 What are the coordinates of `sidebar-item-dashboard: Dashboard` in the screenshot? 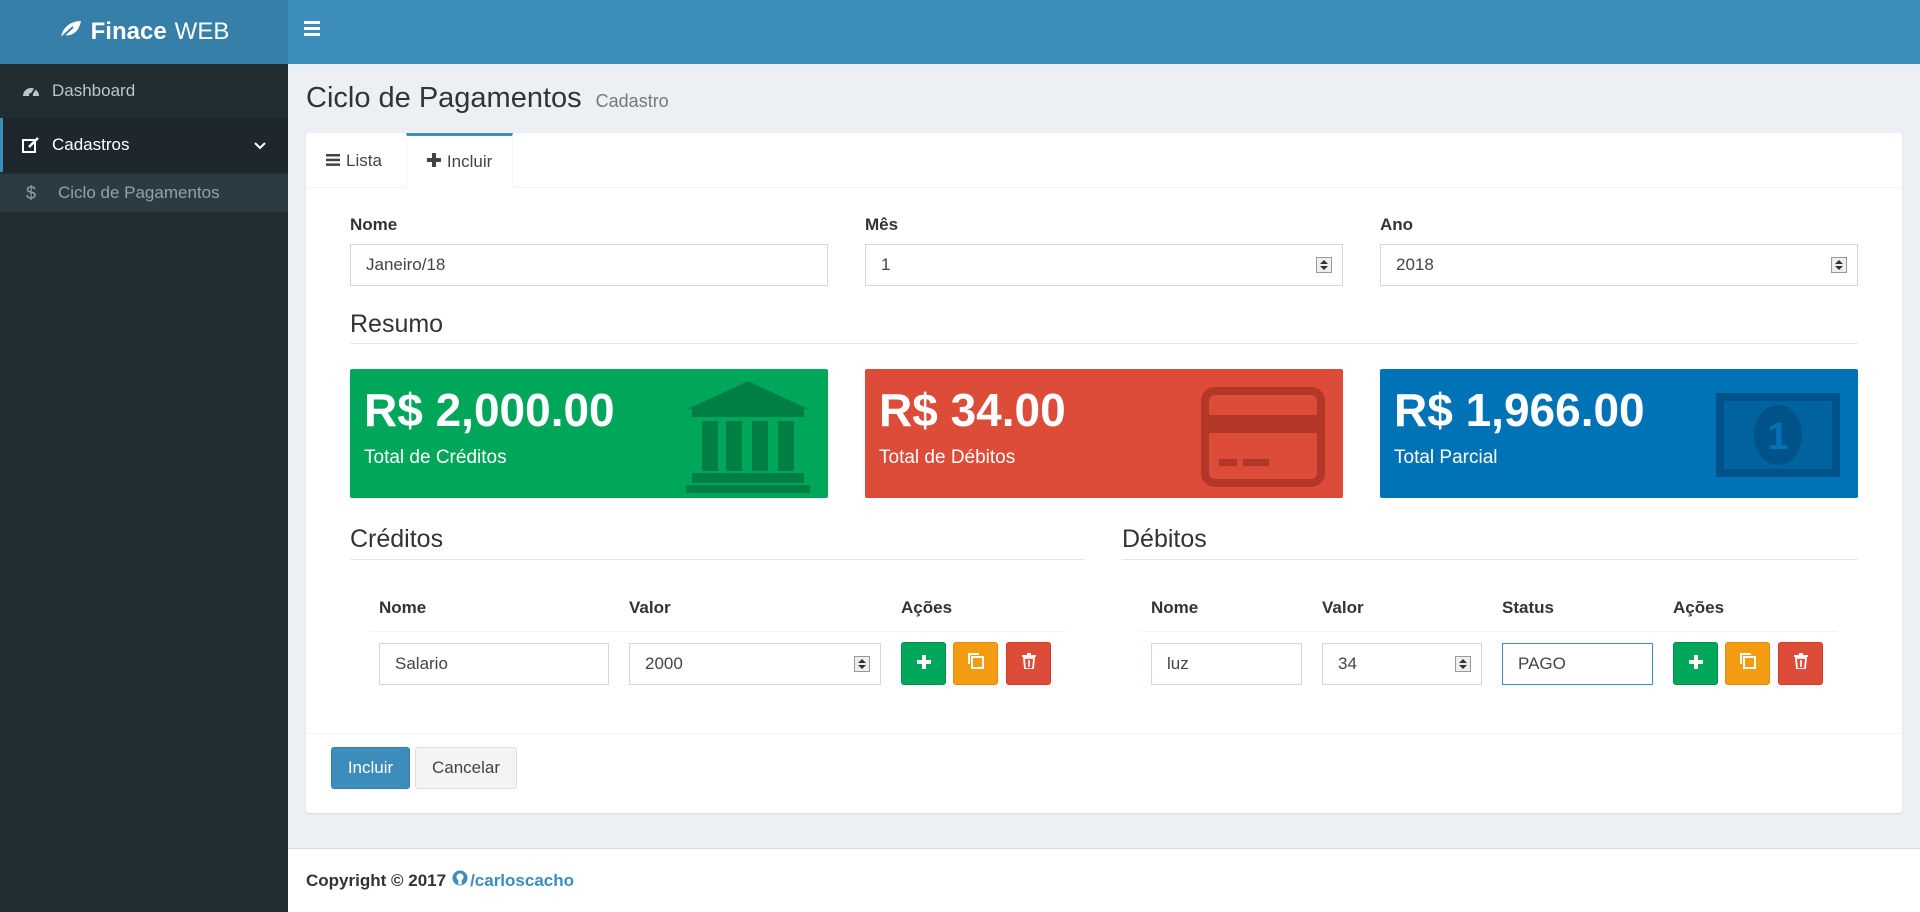 It's located at (144, 91).